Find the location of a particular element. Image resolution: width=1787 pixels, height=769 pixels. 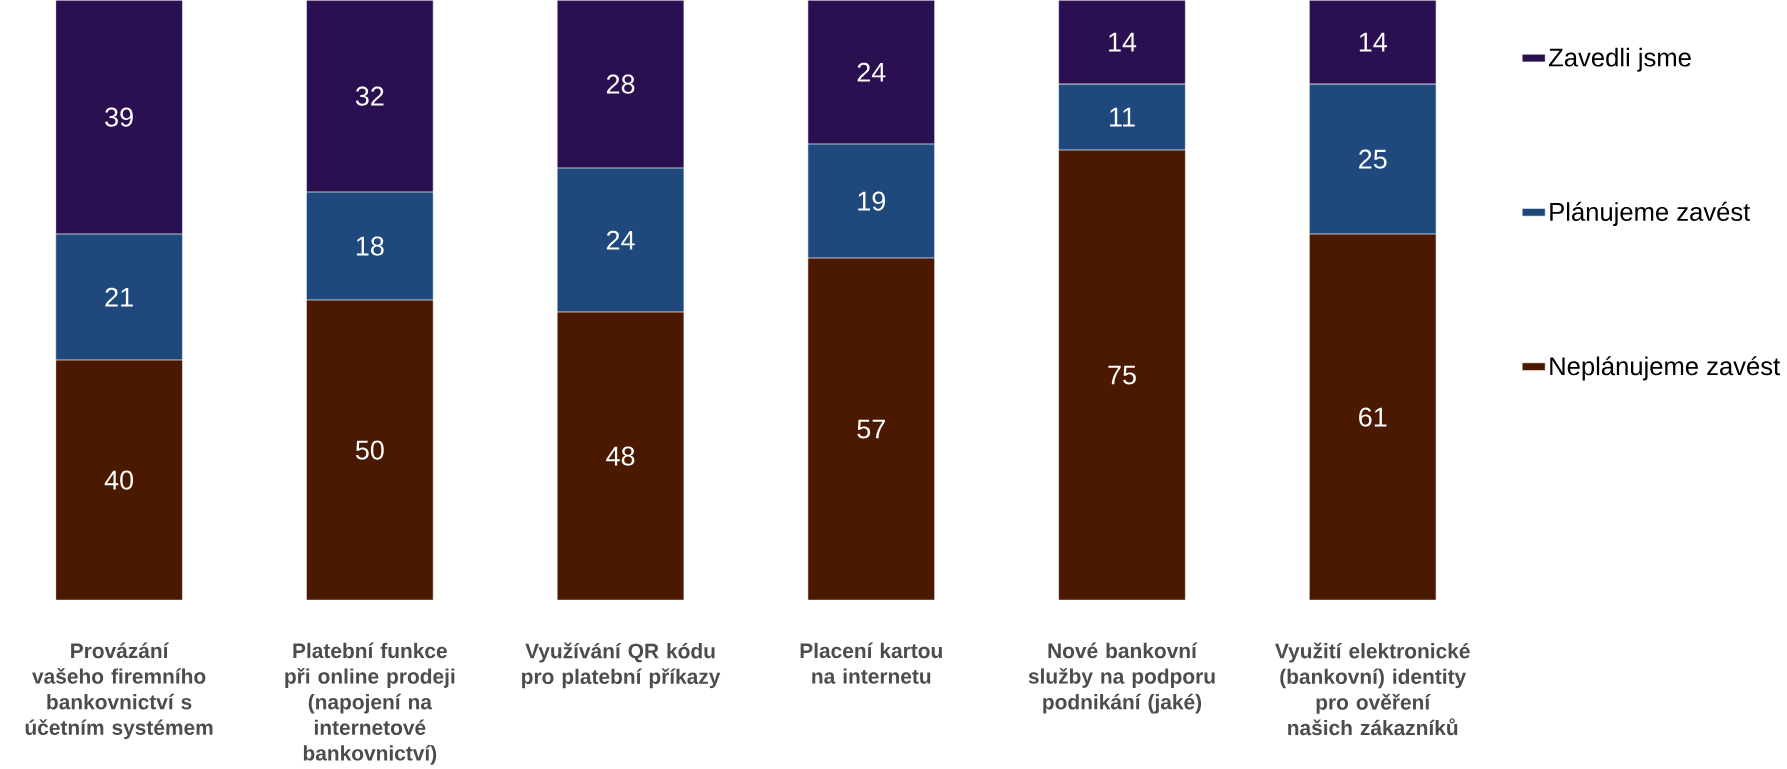

x-tick-label: Provázání vašeho firemního bankovnictví s účetním systémem is located at coordinates (119, 691).